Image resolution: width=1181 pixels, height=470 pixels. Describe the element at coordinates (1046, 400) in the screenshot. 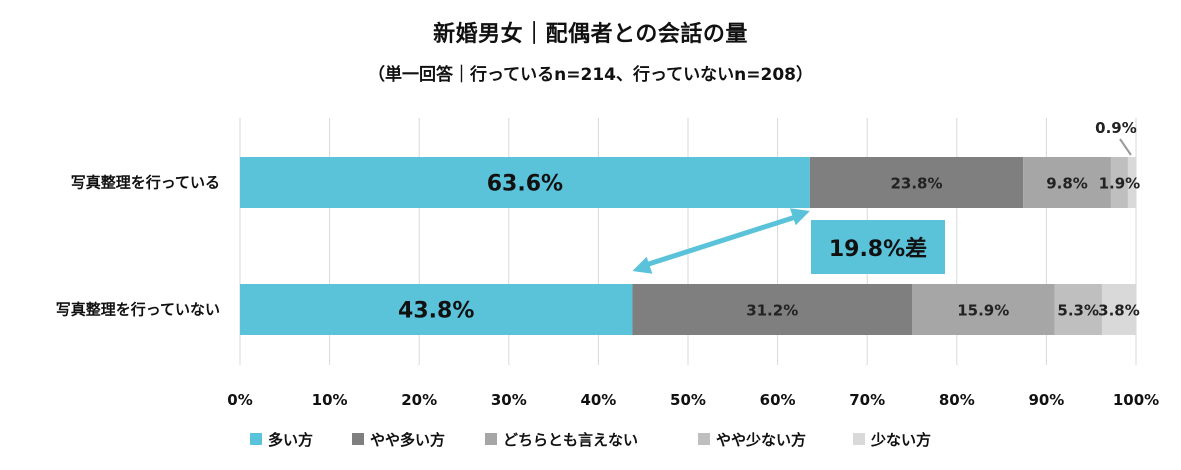

I see `x-tick-label: 90%` at that location.